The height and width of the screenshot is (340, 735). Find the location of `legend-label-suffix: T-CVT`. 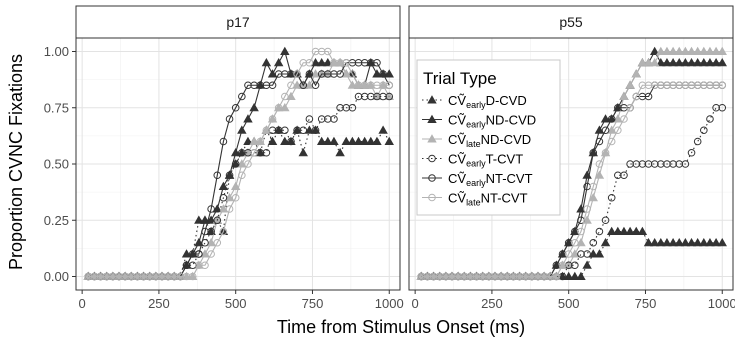

legend-label-suffix: T-CVT is located at coordinates (505, 159).